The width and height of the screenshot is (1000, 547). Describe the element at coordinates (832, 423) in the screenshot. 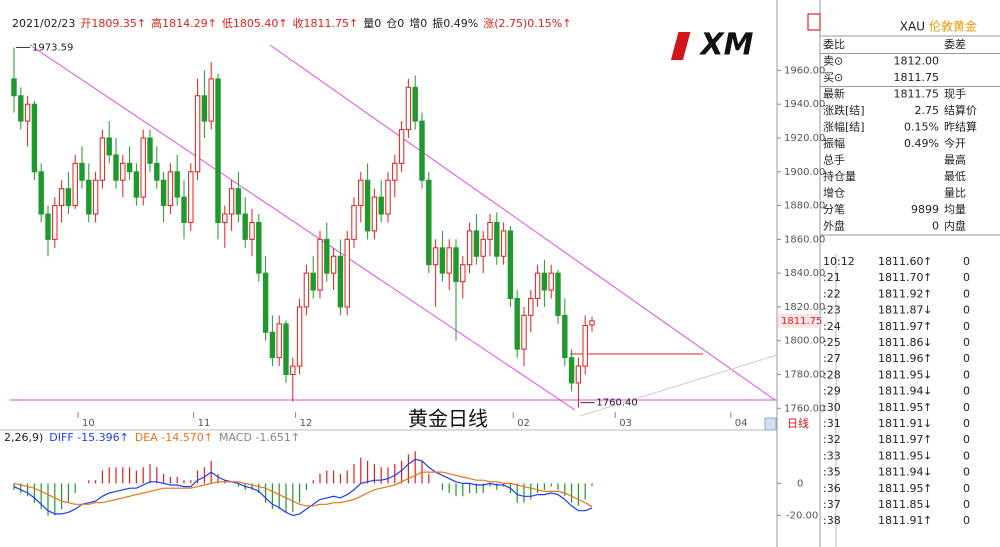

I see `tick-time: :31` at that location.